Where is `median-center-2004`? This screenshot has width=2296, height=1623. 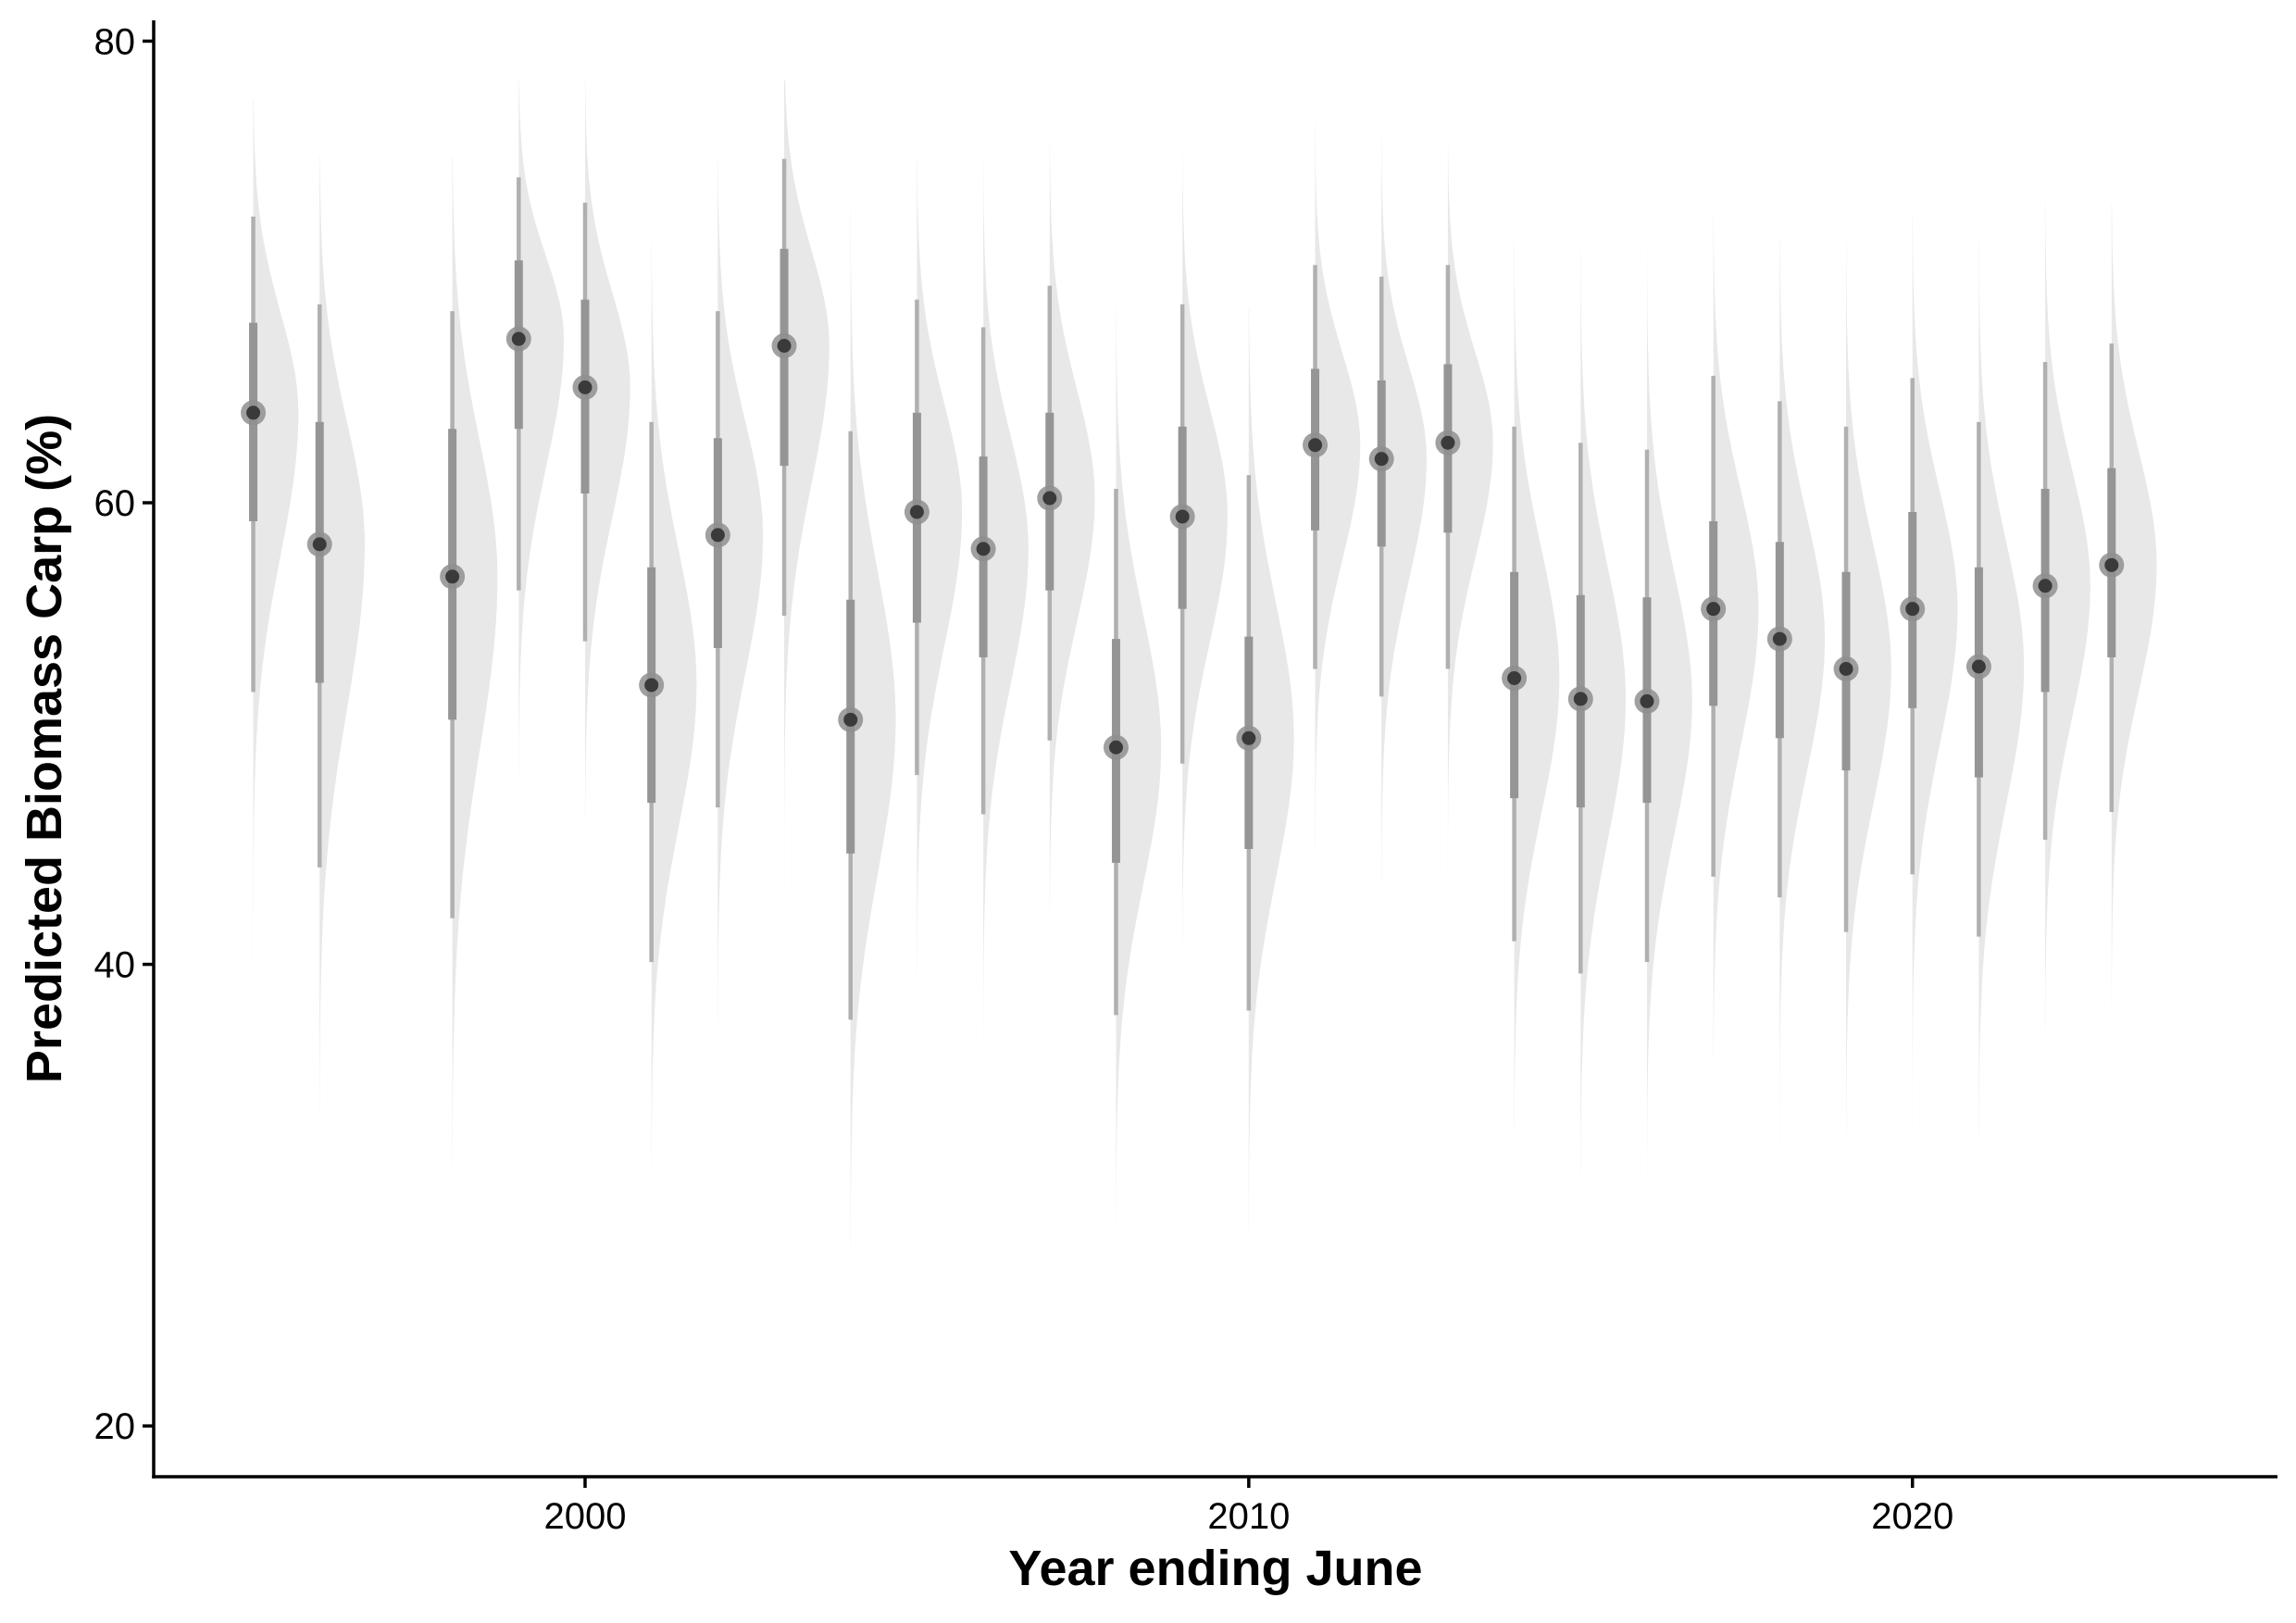 median-center-2004 is located at coordinates (850, 719).